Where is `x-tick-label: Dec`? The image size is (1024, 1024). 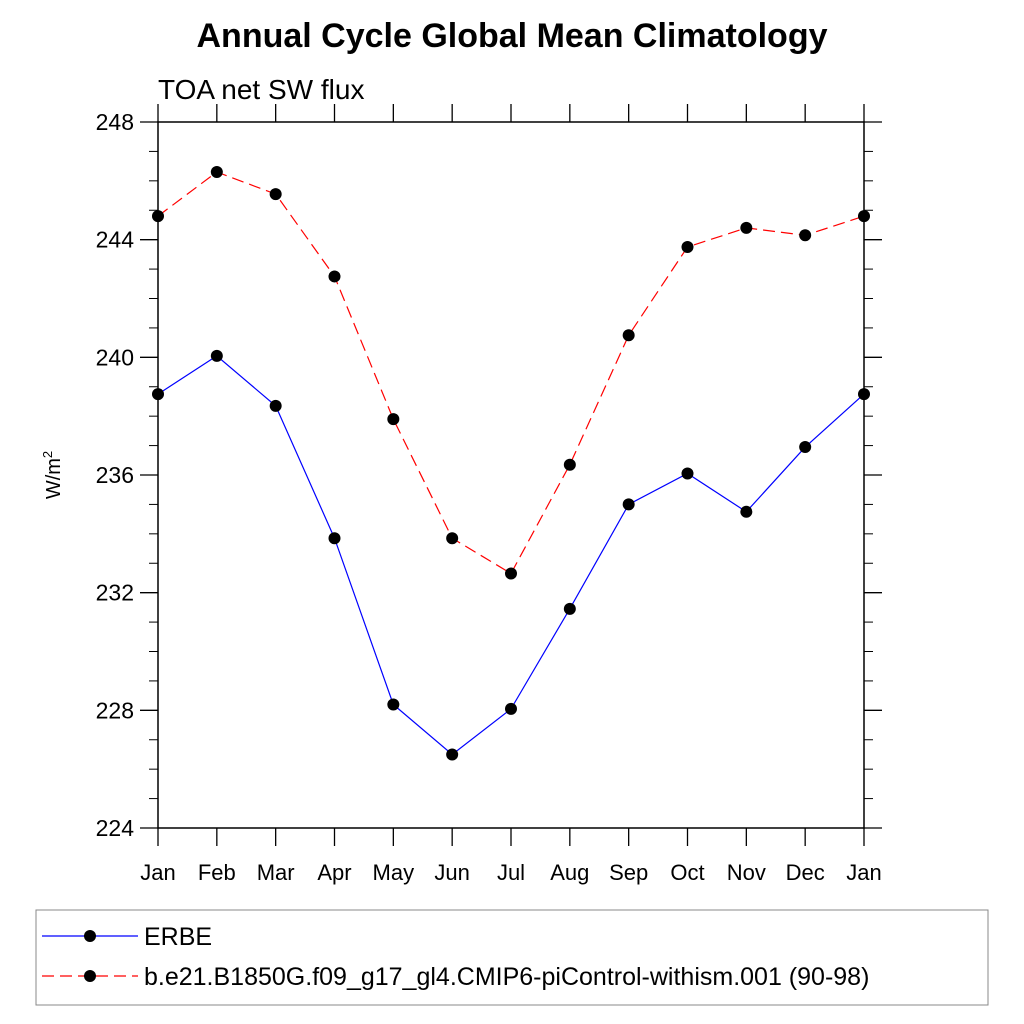 x-tick-label: Dec is located at coordinates (805, 872).